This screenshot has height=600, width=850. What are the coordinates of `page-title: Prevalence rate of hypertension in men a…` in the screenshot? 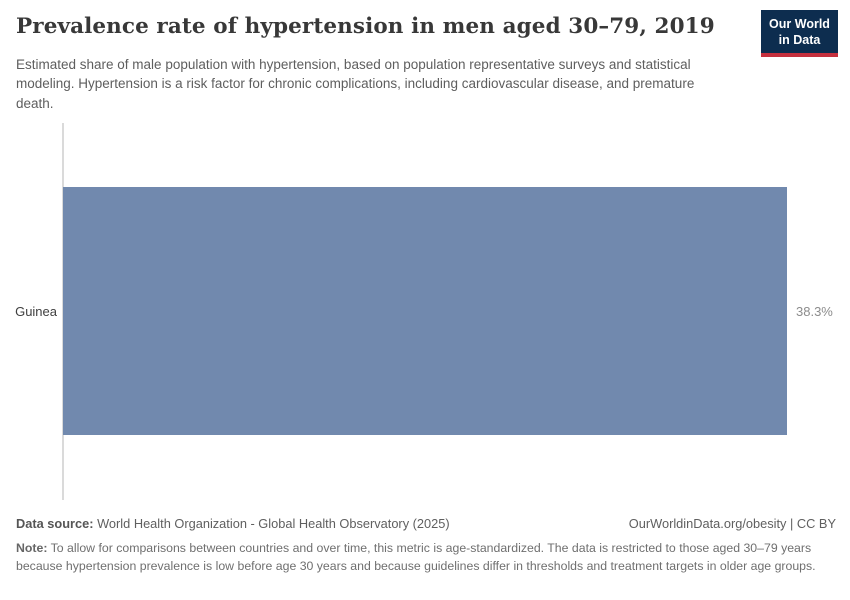 It's located at (365, 26).